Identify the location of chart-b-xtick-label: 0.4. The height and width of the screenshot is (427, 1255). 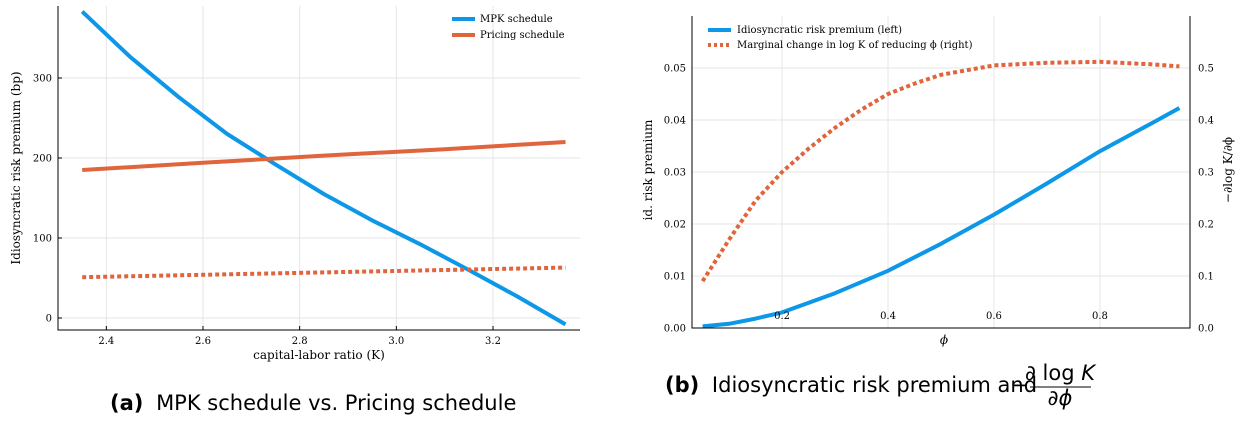
(888, 316).